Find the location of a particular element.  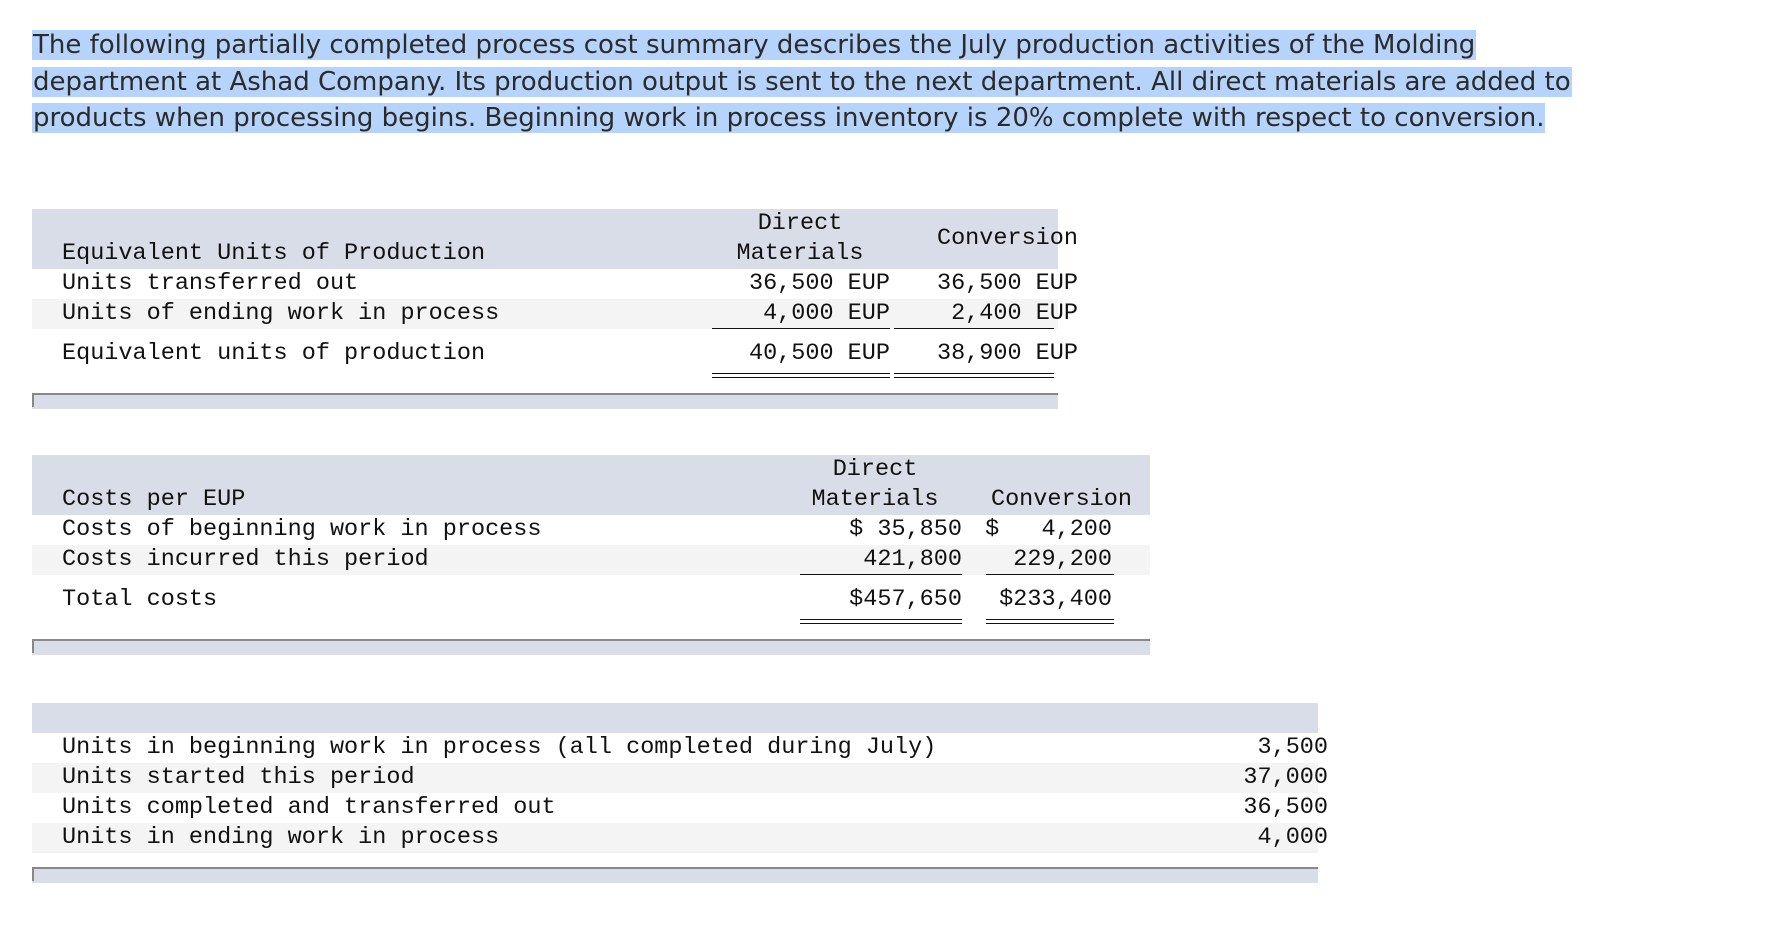

units-table-footer is located at coordinates (675, 875).